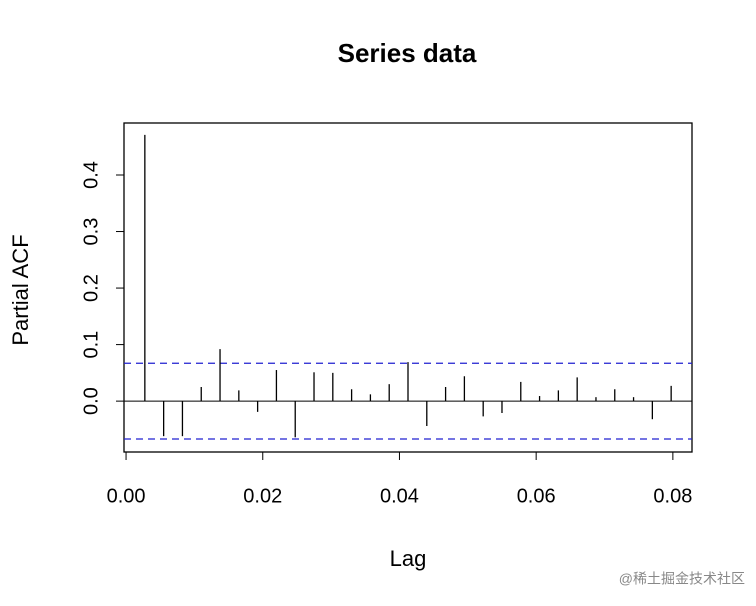 This screenshot has width=756, height=606. Describe the element at coordinates (20, 289) in the screenshot. I see `y-axis-label: Partial ACF` at that location.